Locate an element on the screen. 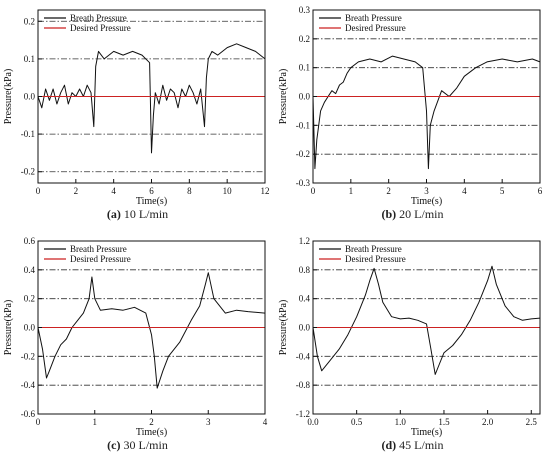 This screenshot has width=550, height=462. chart-d-x-axis-title: Time(s) is located at coordinates (426, 432).